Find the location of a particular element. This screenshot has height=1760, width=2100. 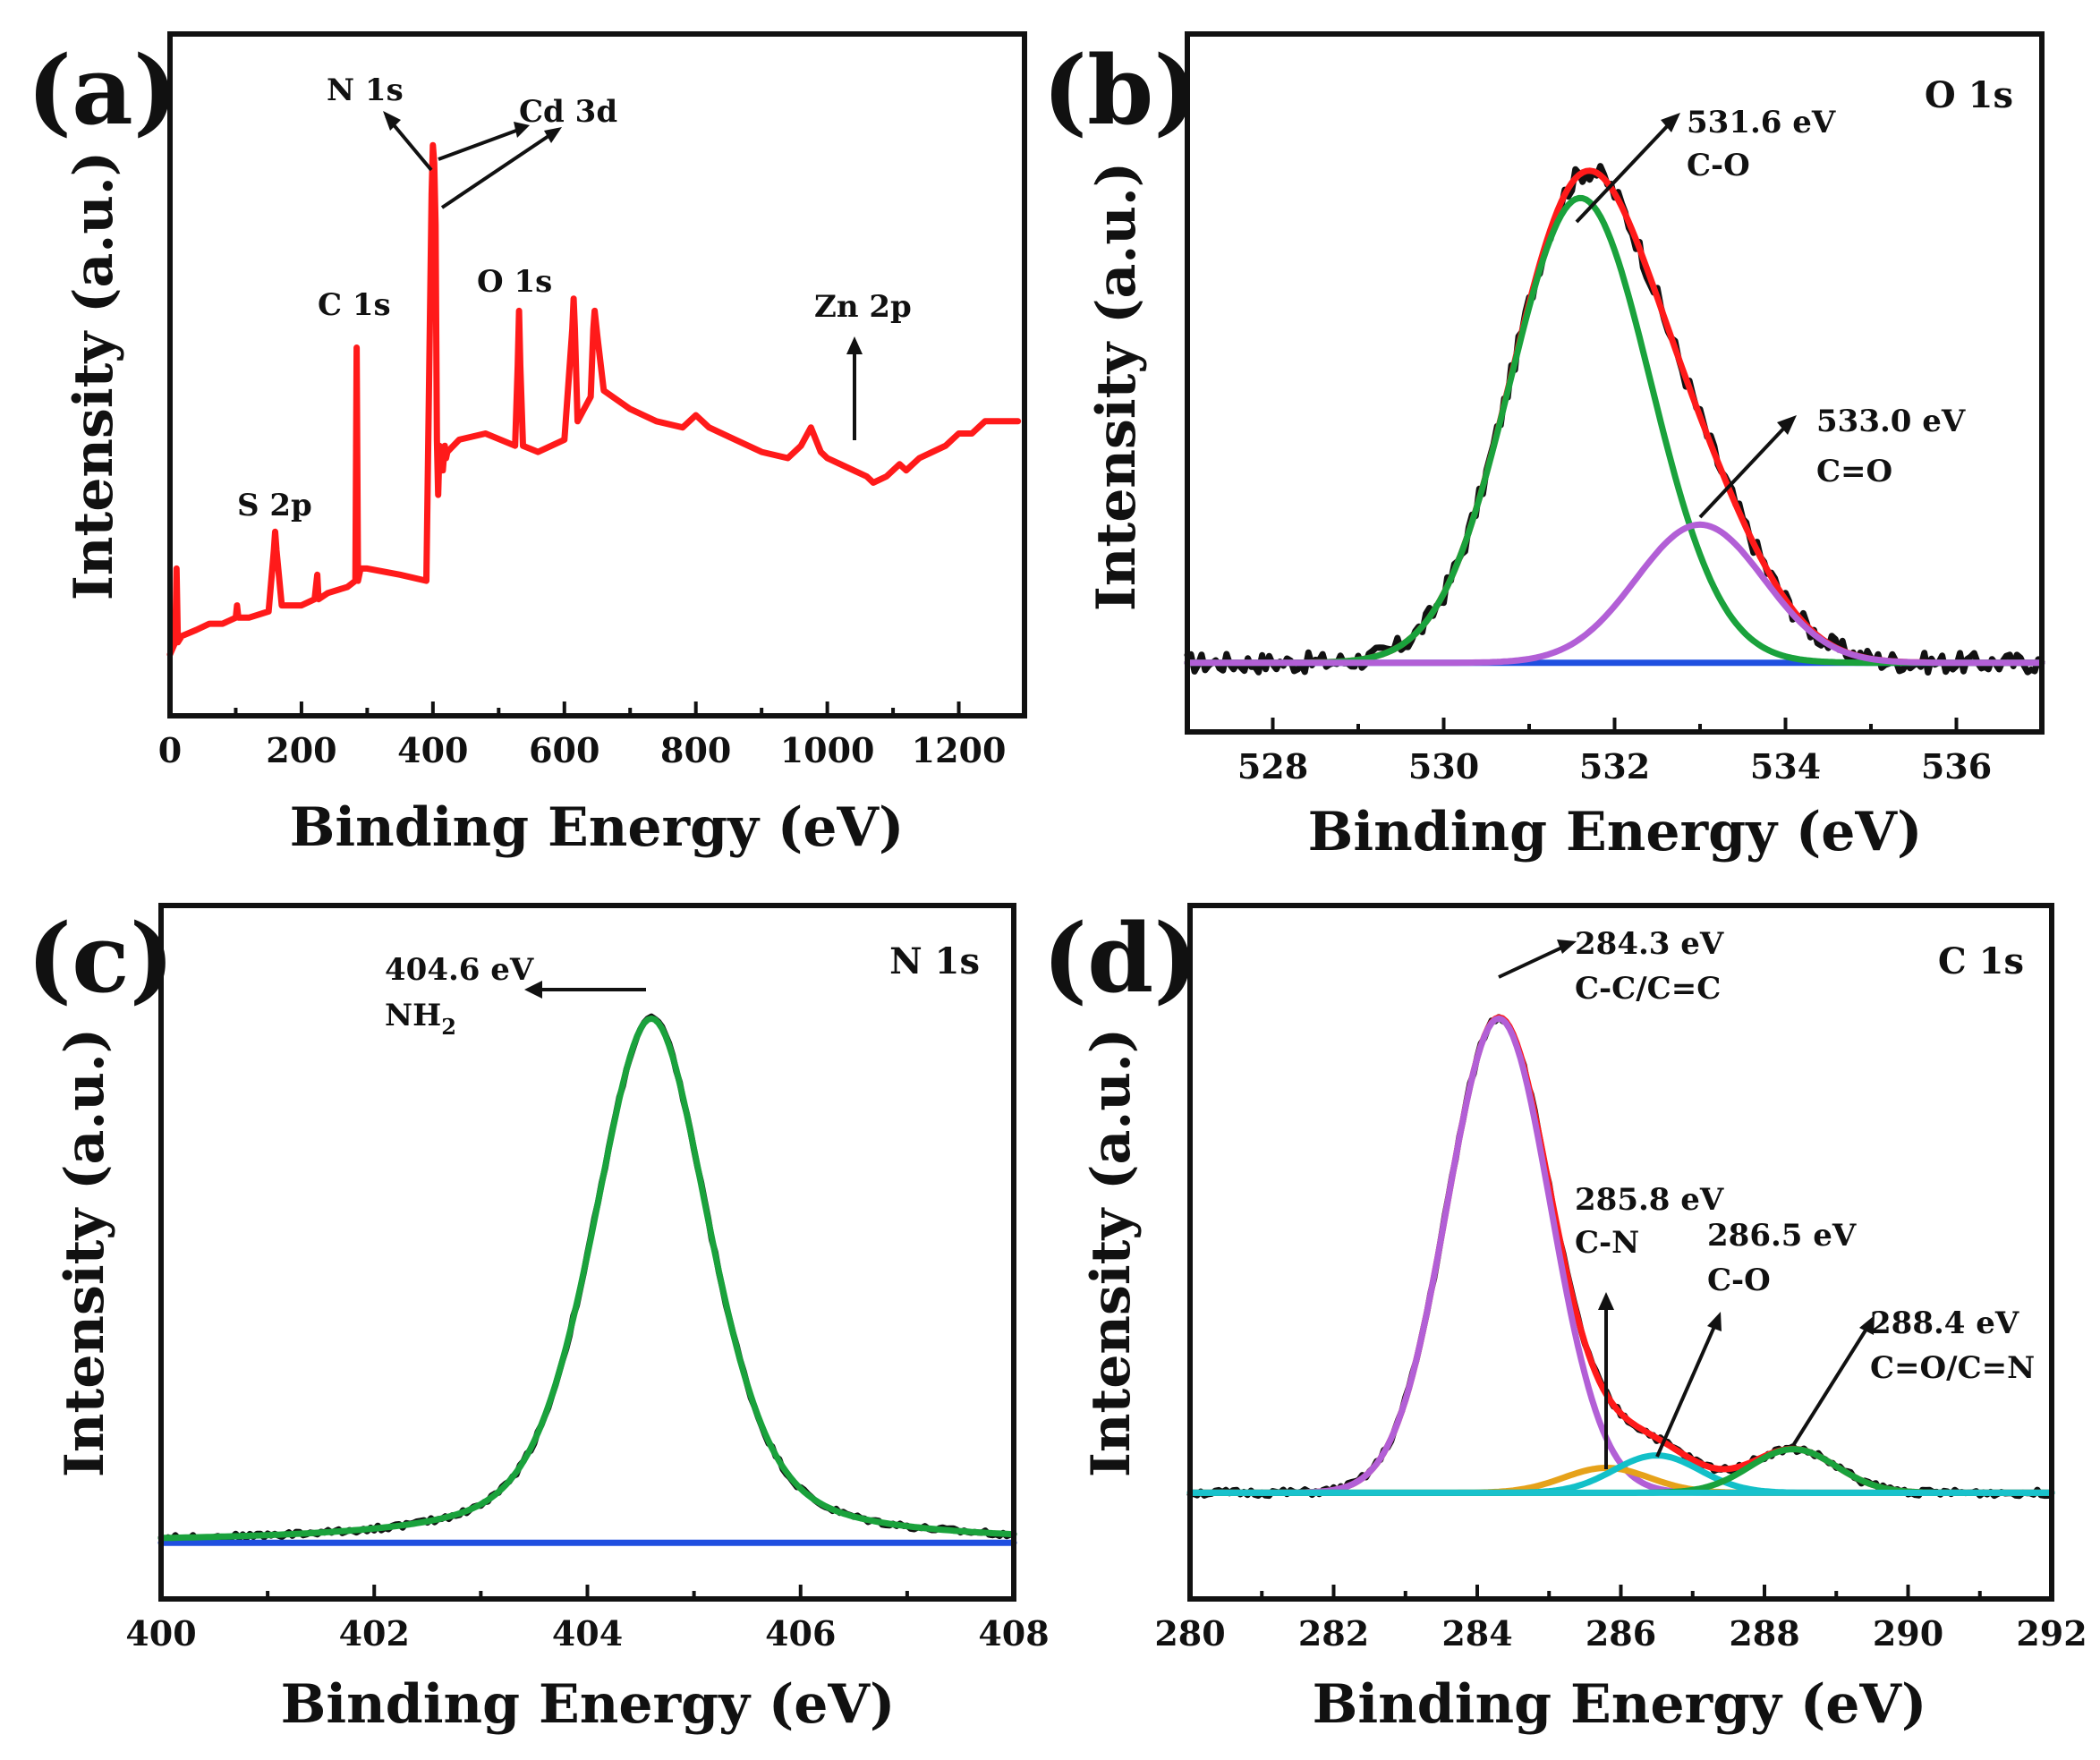

plot-area-d is located at coordinates (1620, 1257).